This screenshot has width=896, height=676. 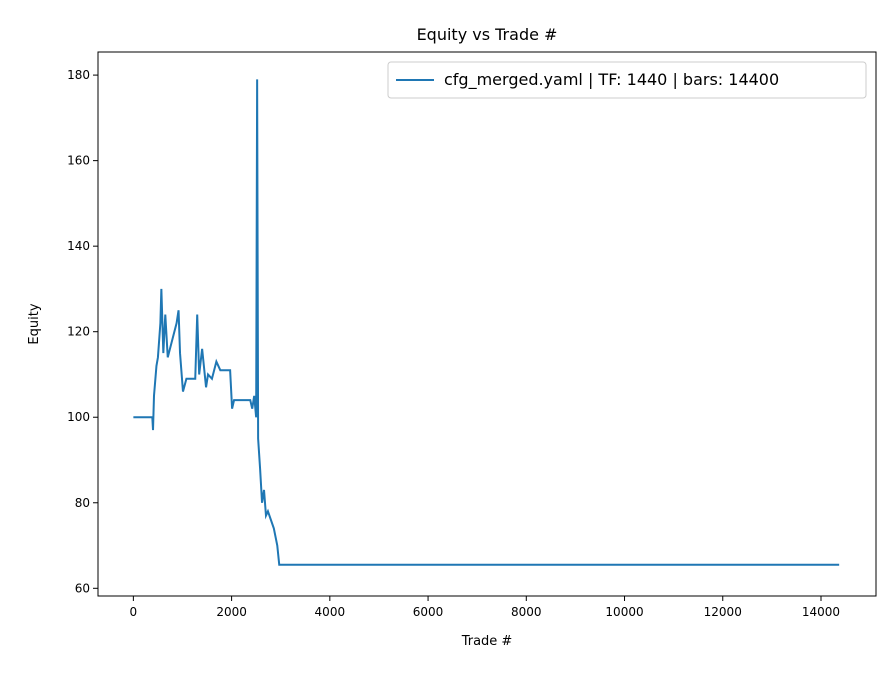 I want to click on x-tick-label: 10000, so click(x=624, y=612).